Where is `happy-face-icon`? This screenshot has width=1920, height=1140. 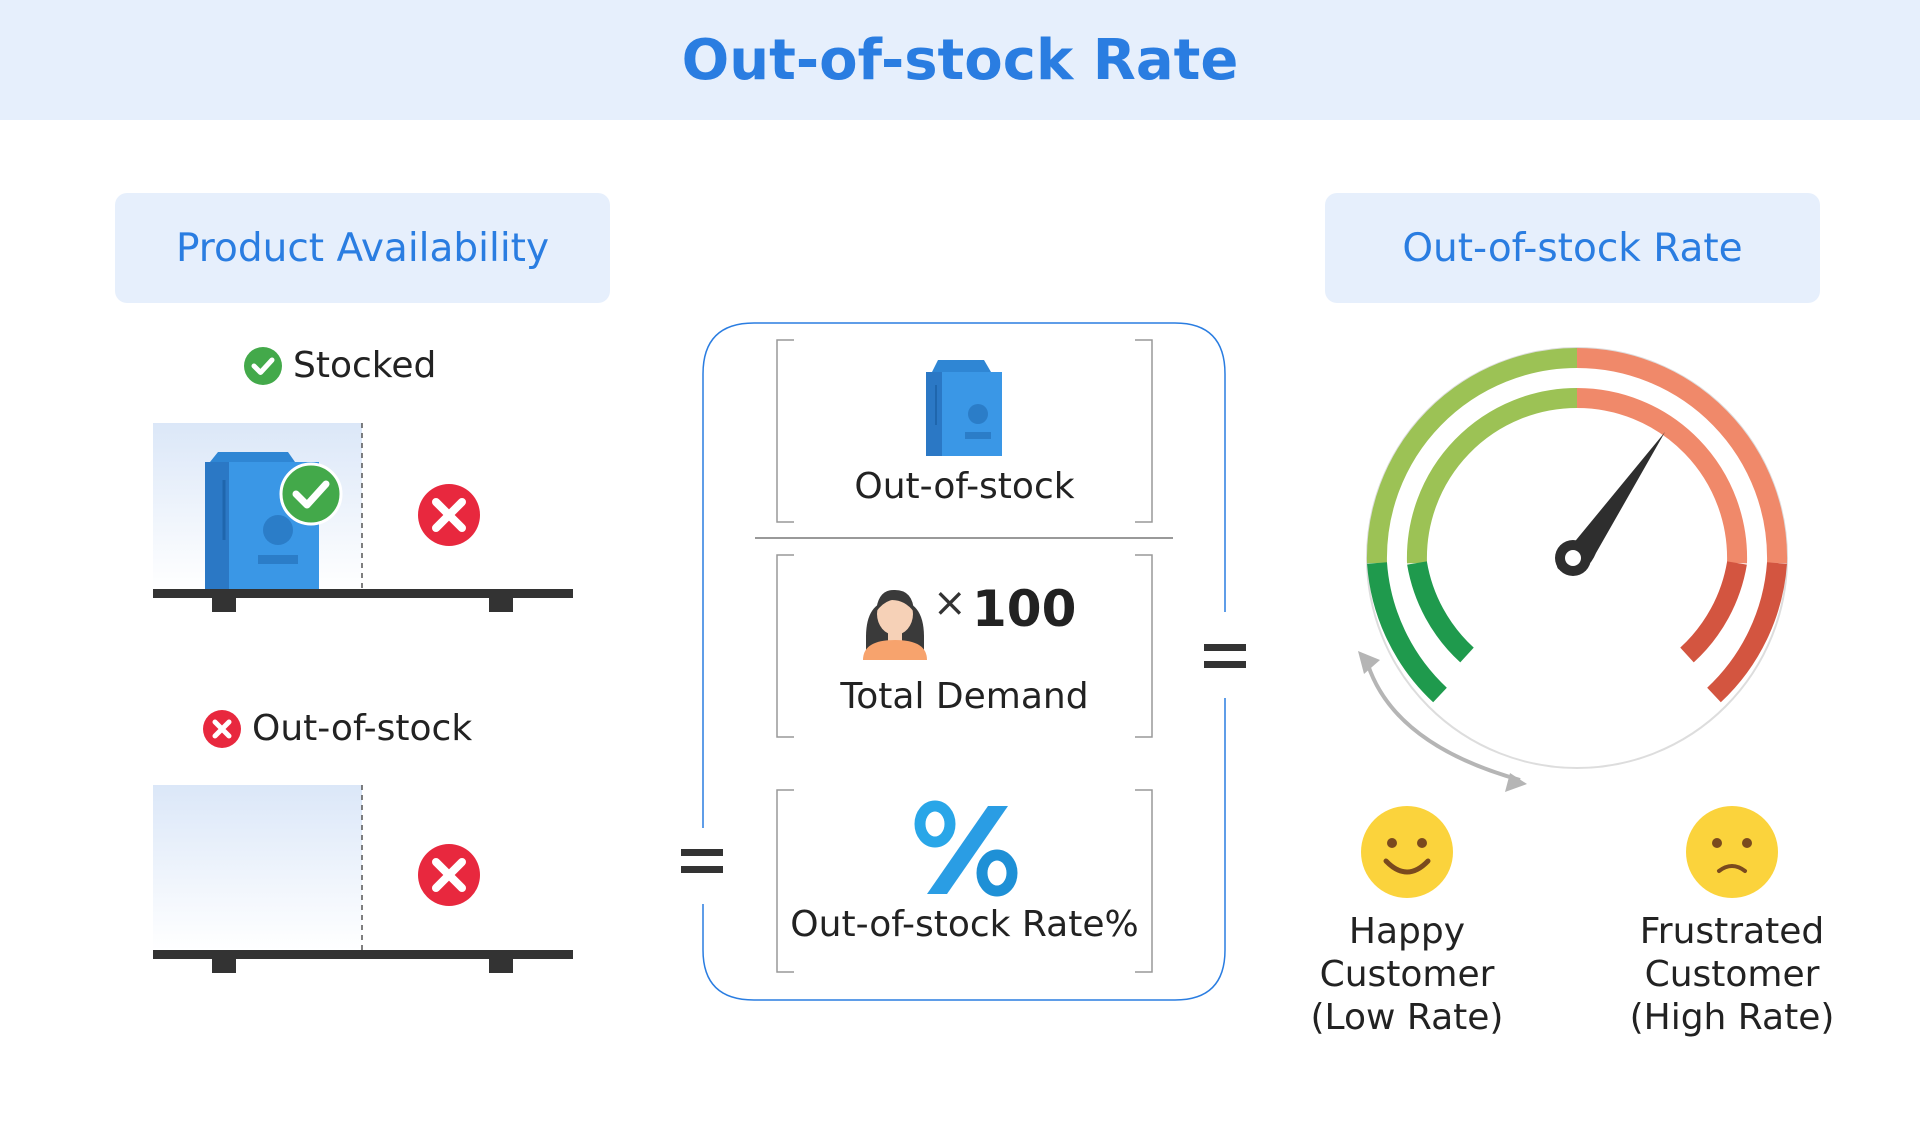 happy-face-icon is located at coordinates (1407, 852).